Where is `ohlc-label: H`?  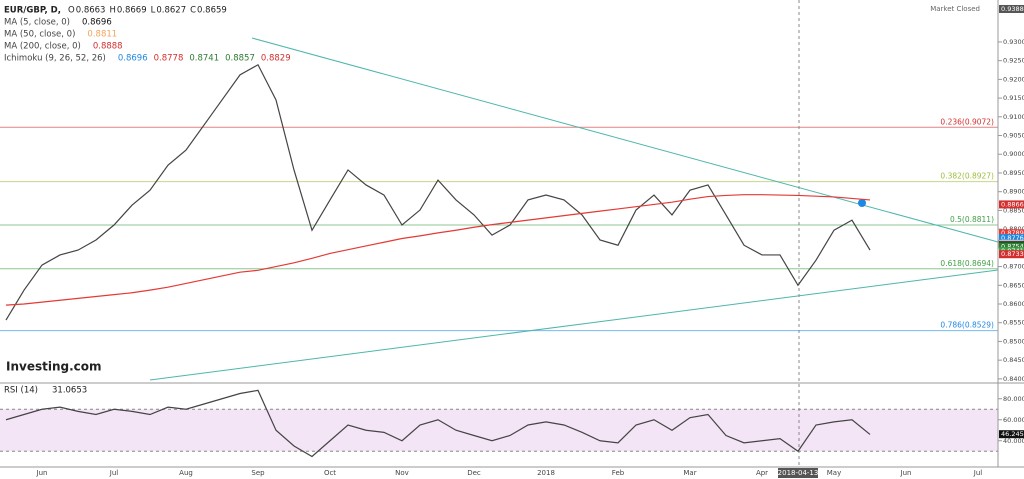 ohlc-label: H is located at coordinates (112, 11).